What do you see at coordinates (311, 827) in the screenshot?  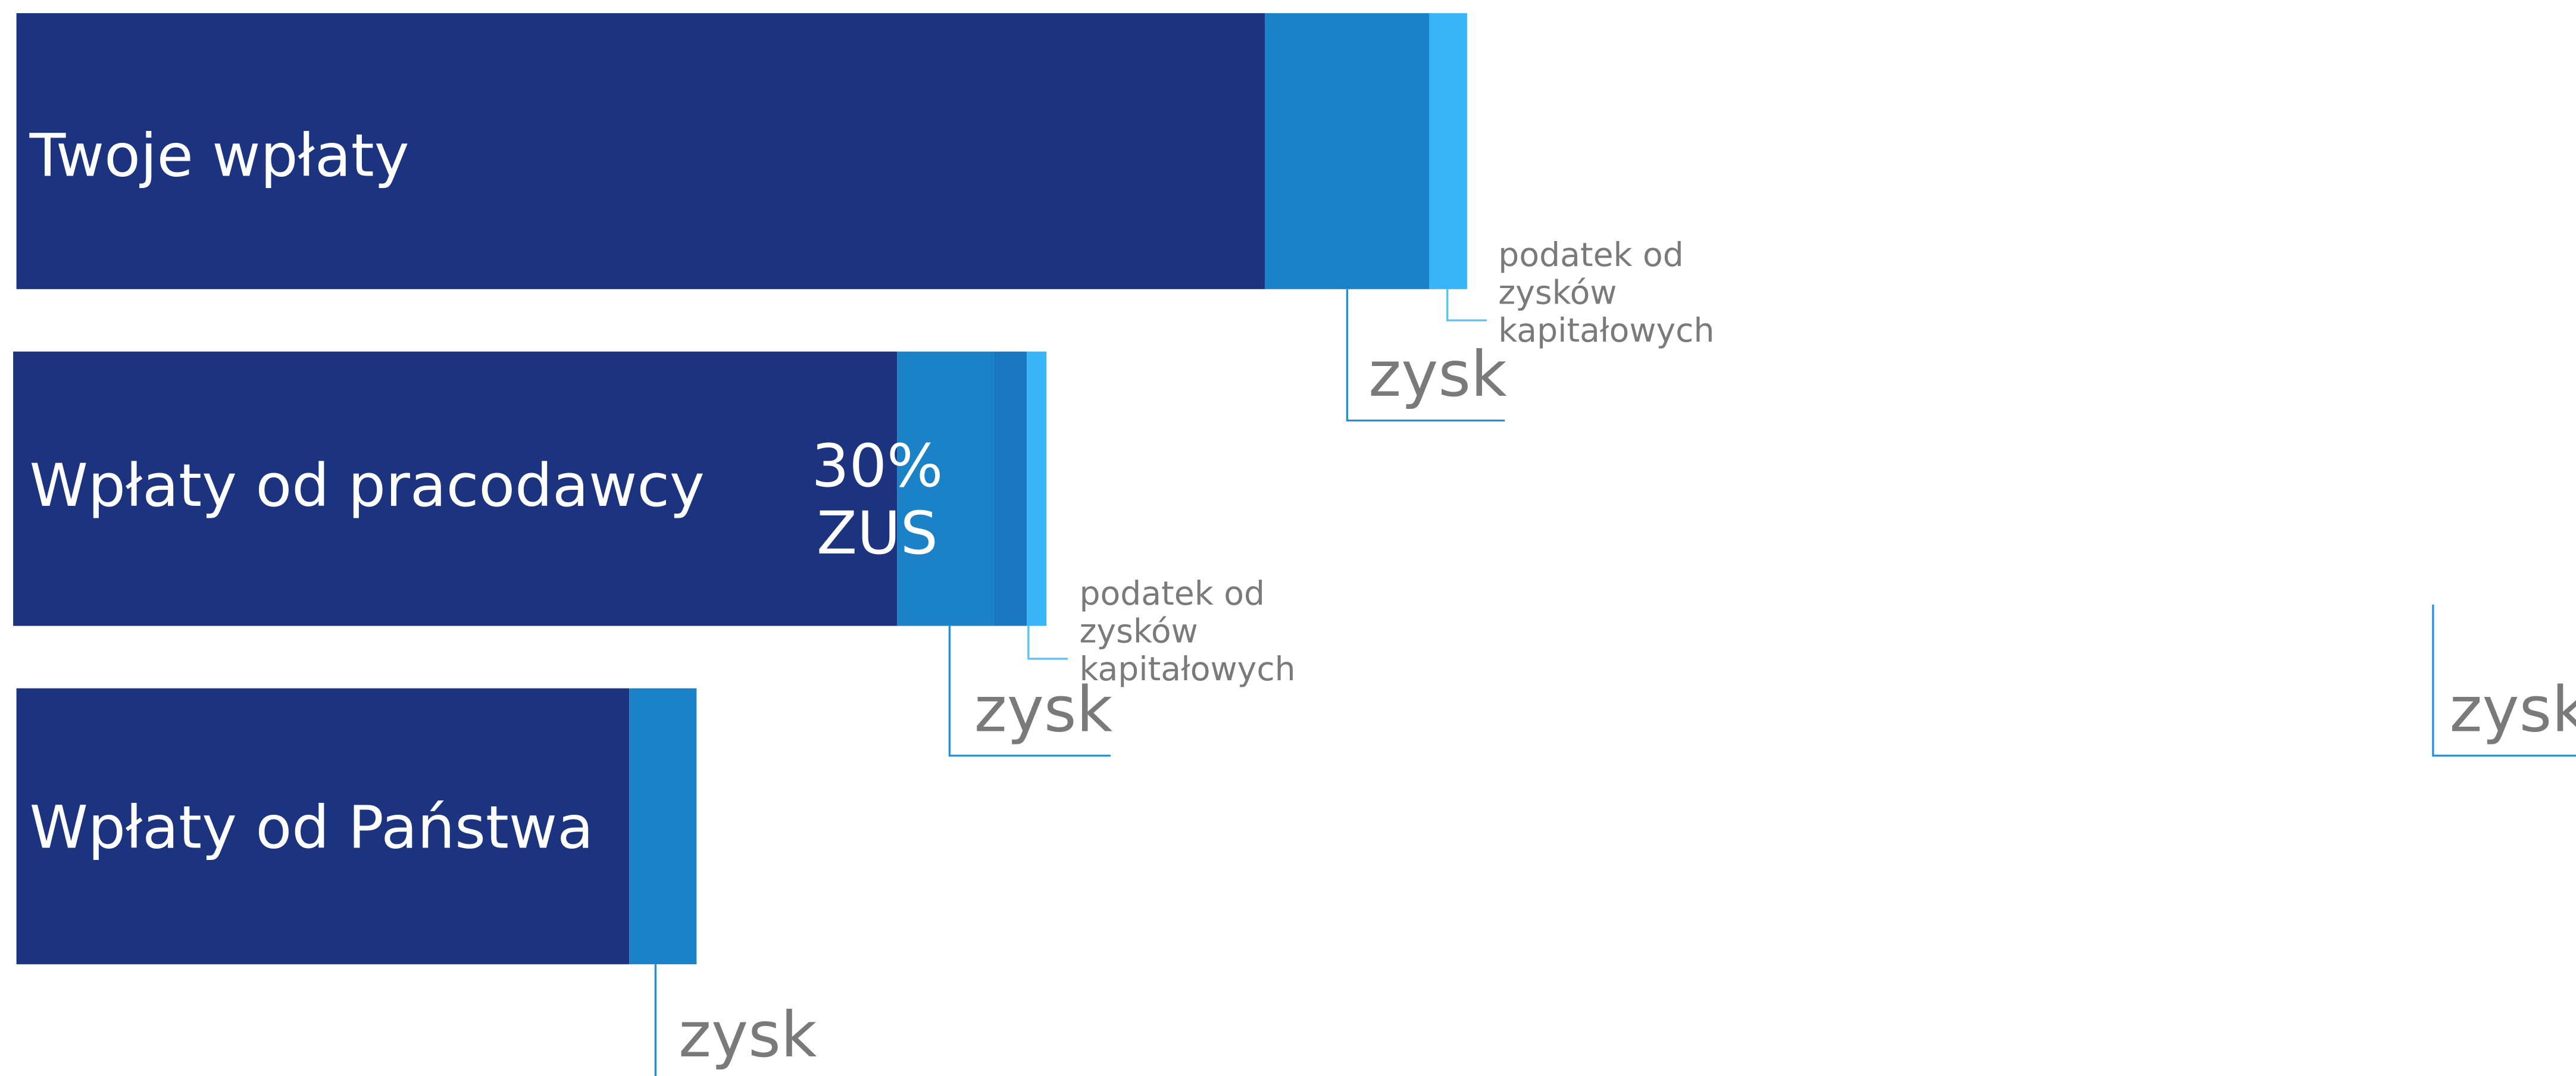 I see `bar-label: Wpłaty od Państwa` at bounding box center [311, 827].